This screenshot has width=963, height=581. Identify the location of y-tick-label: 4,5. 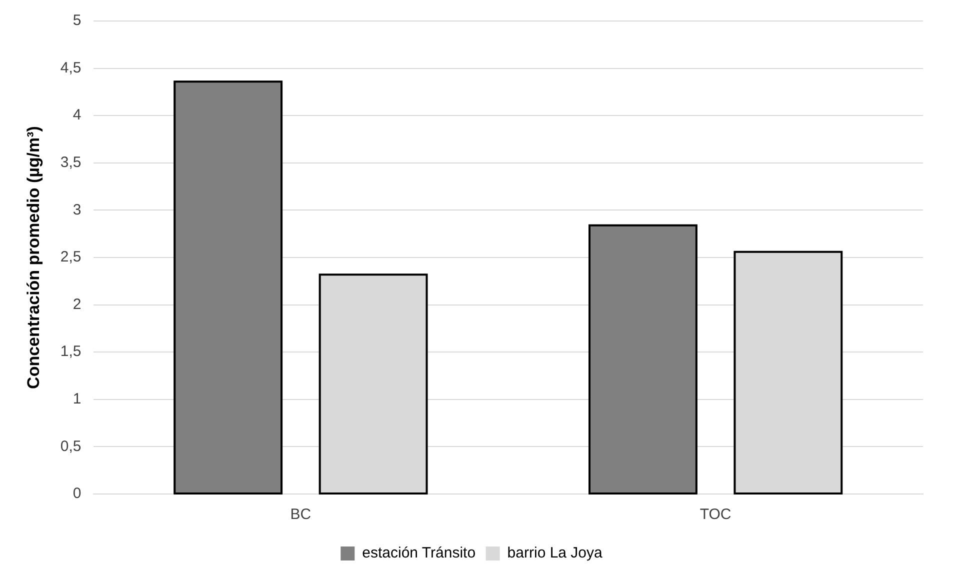
(71, 67).